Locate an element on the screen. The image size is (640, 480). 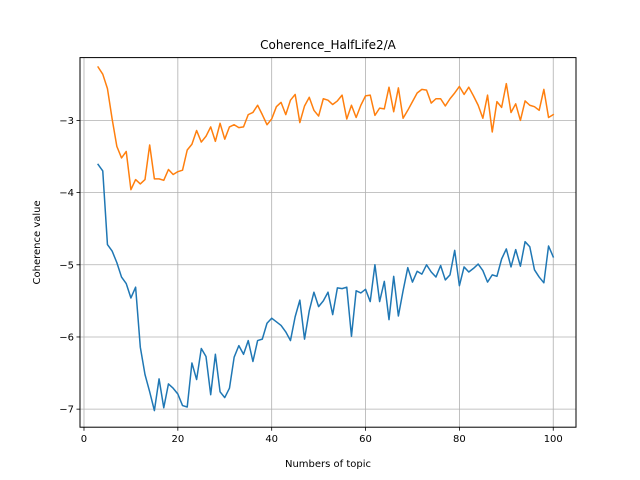
y-tick-label: −6 is located at coordinates (66, 337).